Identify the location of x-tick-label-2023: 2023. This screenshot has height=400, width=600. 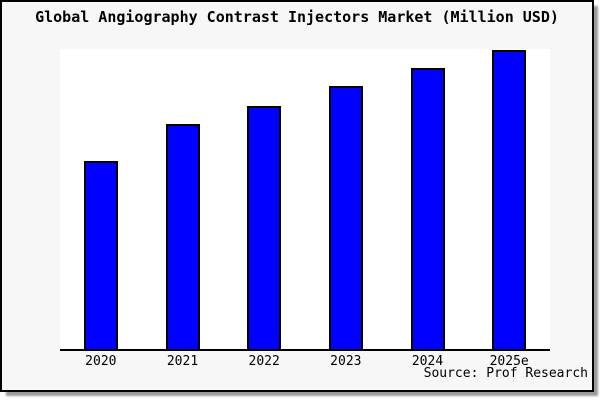
(346, 361).